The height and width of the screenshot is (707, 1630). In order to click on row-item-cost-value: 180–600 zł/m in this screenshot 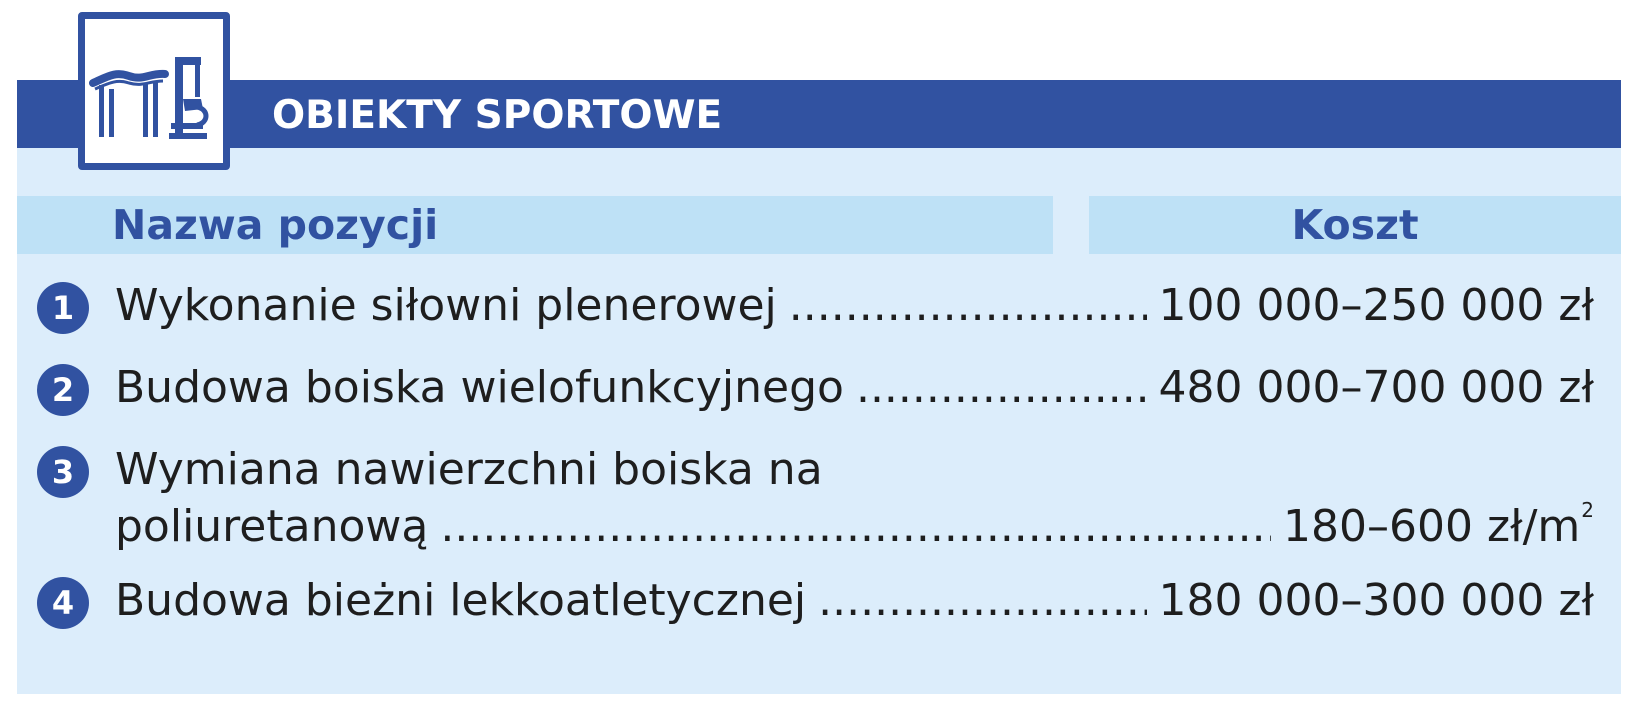, I will do `click(1432, 526)`.